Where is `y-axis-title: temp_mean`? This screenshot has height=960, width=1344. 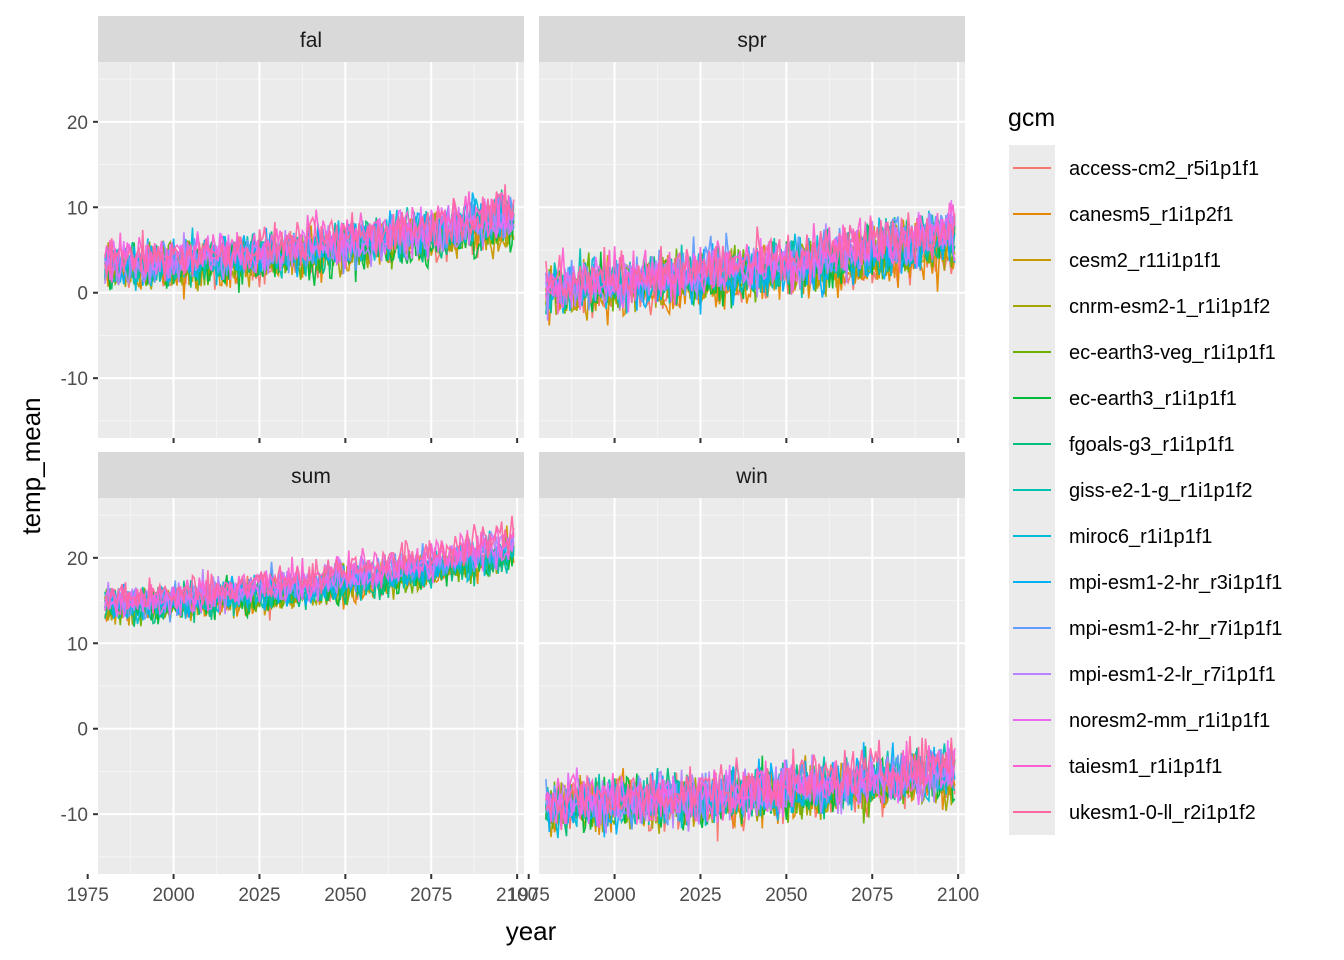 y-axis-title: temp_mean is located at coordinates (31, 465).